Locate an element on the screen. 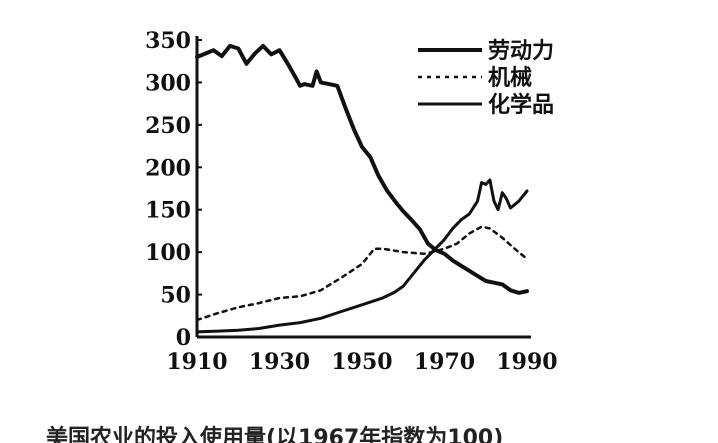 The image size is (718, 443). y-tick-label: 100 is located at coordinates (168, 253).